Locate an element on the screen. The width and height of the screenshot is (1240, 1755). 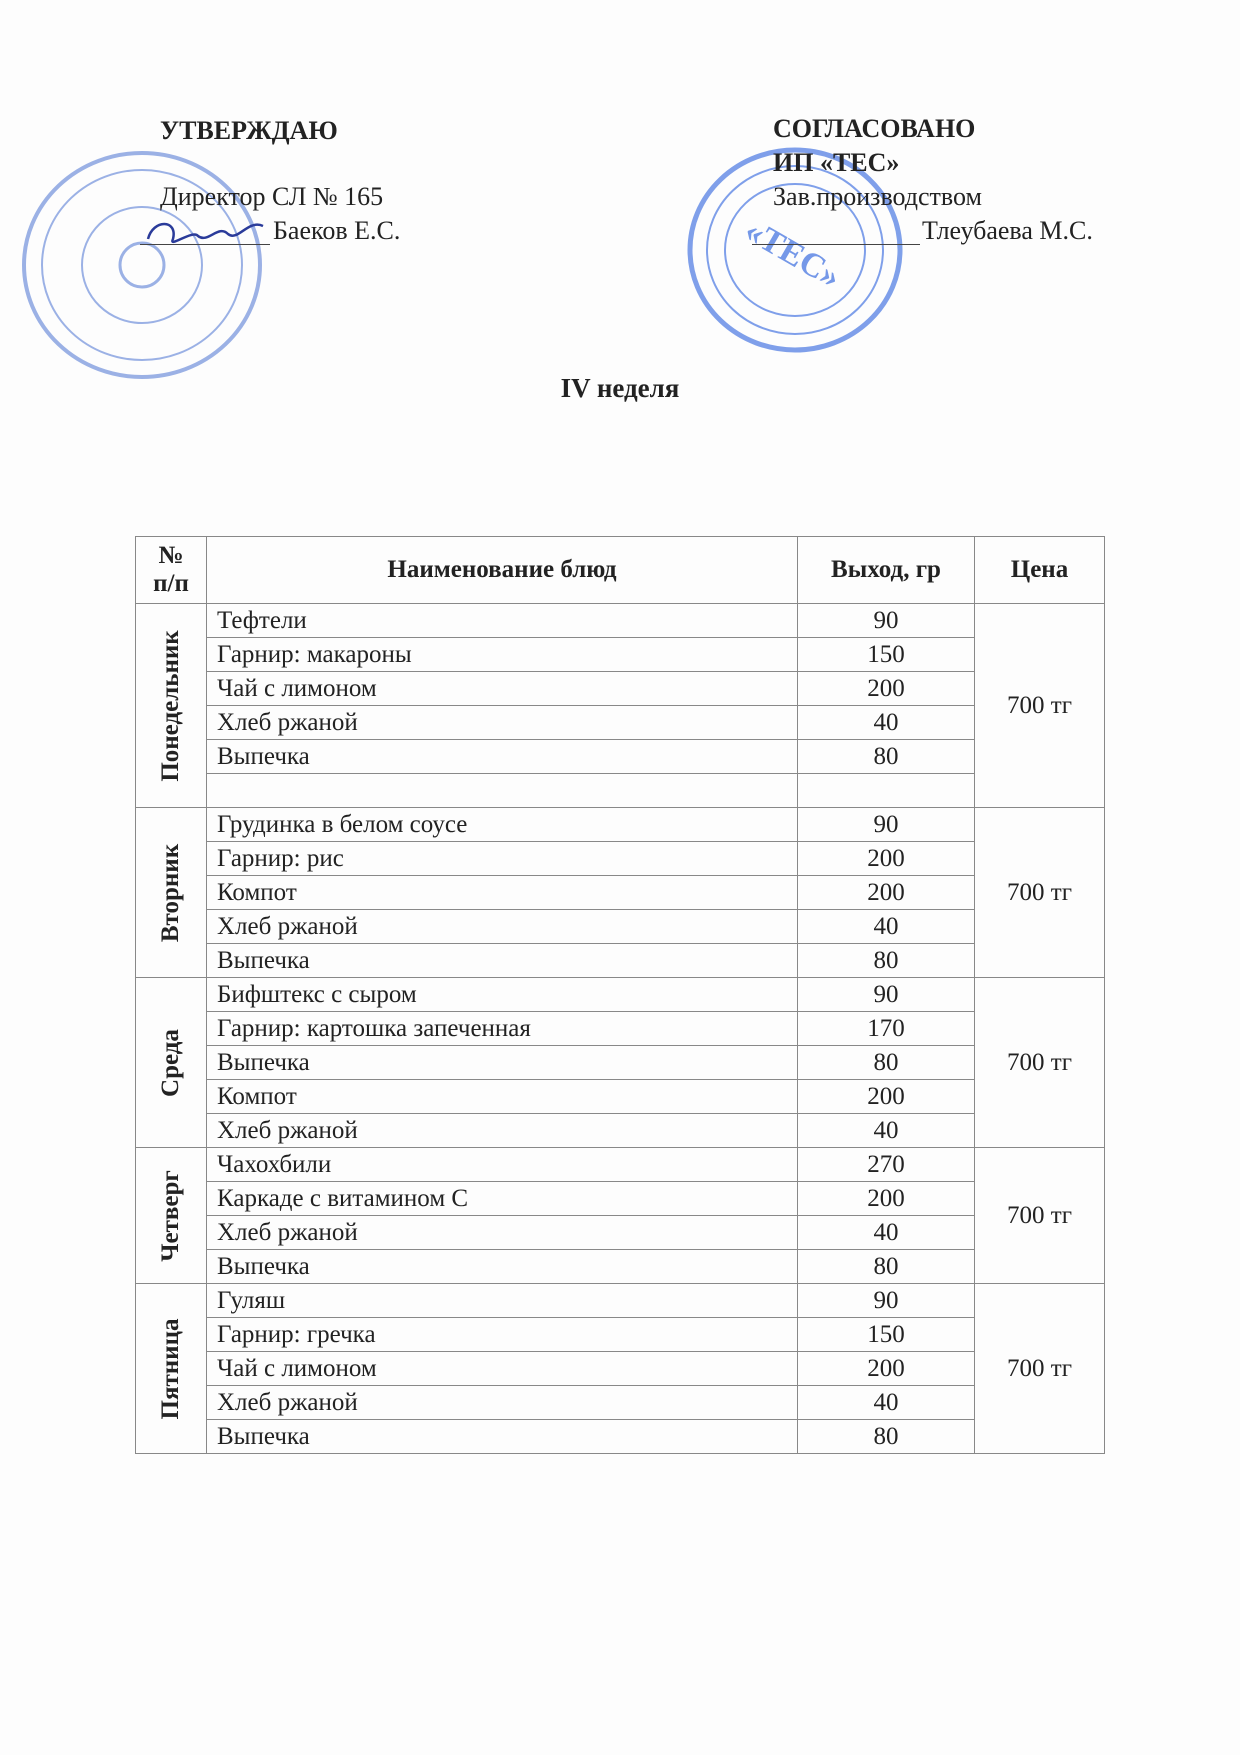
table-row: Гарнир: рис 200 is located at coordinates (620, 858).